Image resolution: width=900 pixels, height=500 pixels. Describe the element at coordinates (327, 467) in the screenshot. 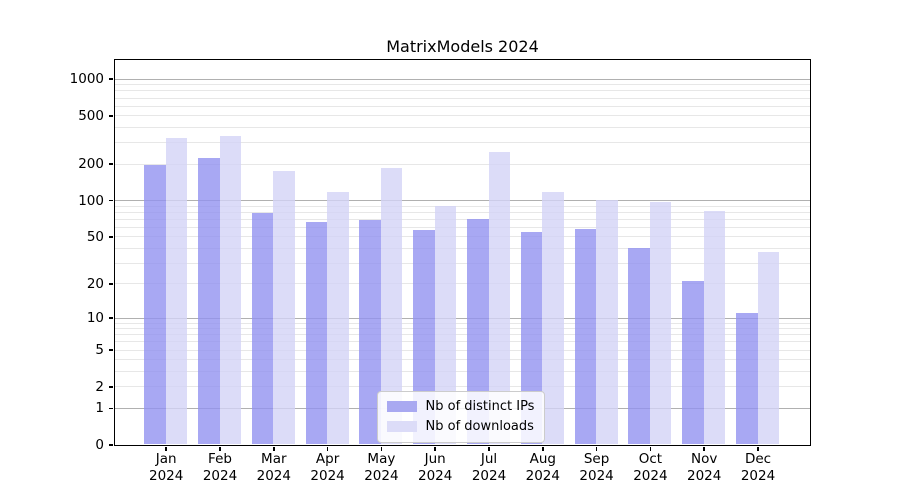

I see `x-tick-label: Apr 2024` at that location.